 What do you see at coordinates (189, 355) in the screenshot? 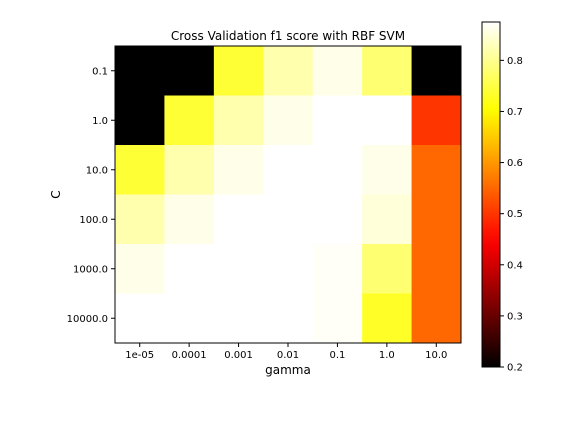
I see `x-tick-label: 0.0001` at bounding box center [189, 355].